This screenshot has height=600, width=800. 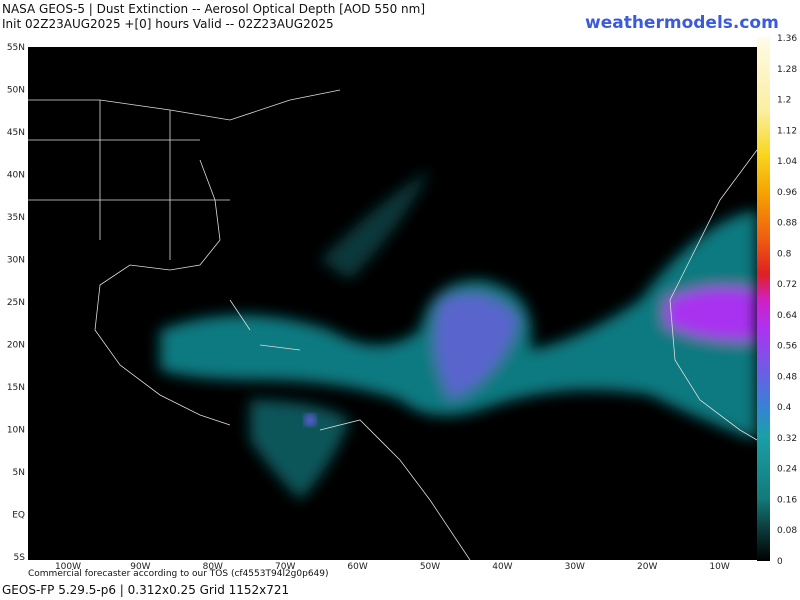 What do you see at coordinates (502, 567) in the screenshot?
I see `lon-label: 40W` at bounding box center [502, 567].